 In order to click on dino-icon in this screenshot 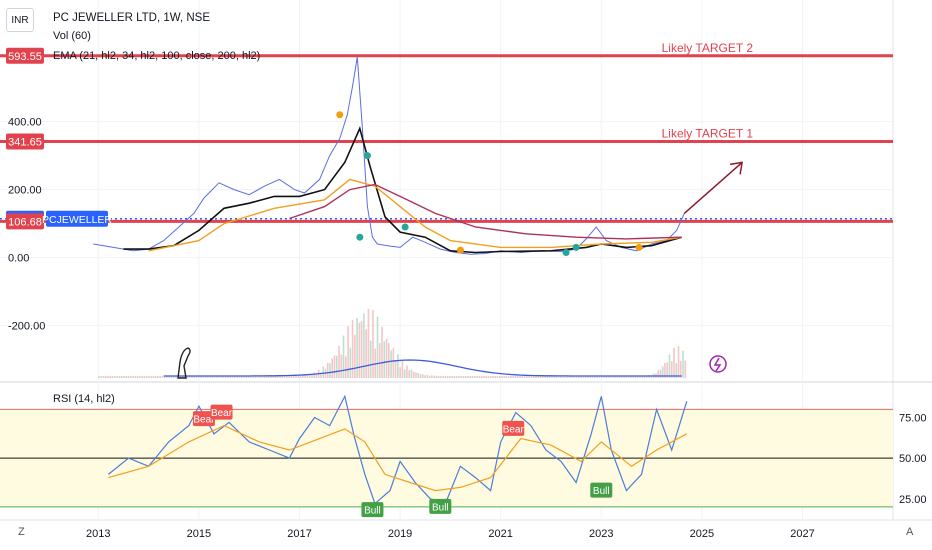, I will do `click(184, 363)`.